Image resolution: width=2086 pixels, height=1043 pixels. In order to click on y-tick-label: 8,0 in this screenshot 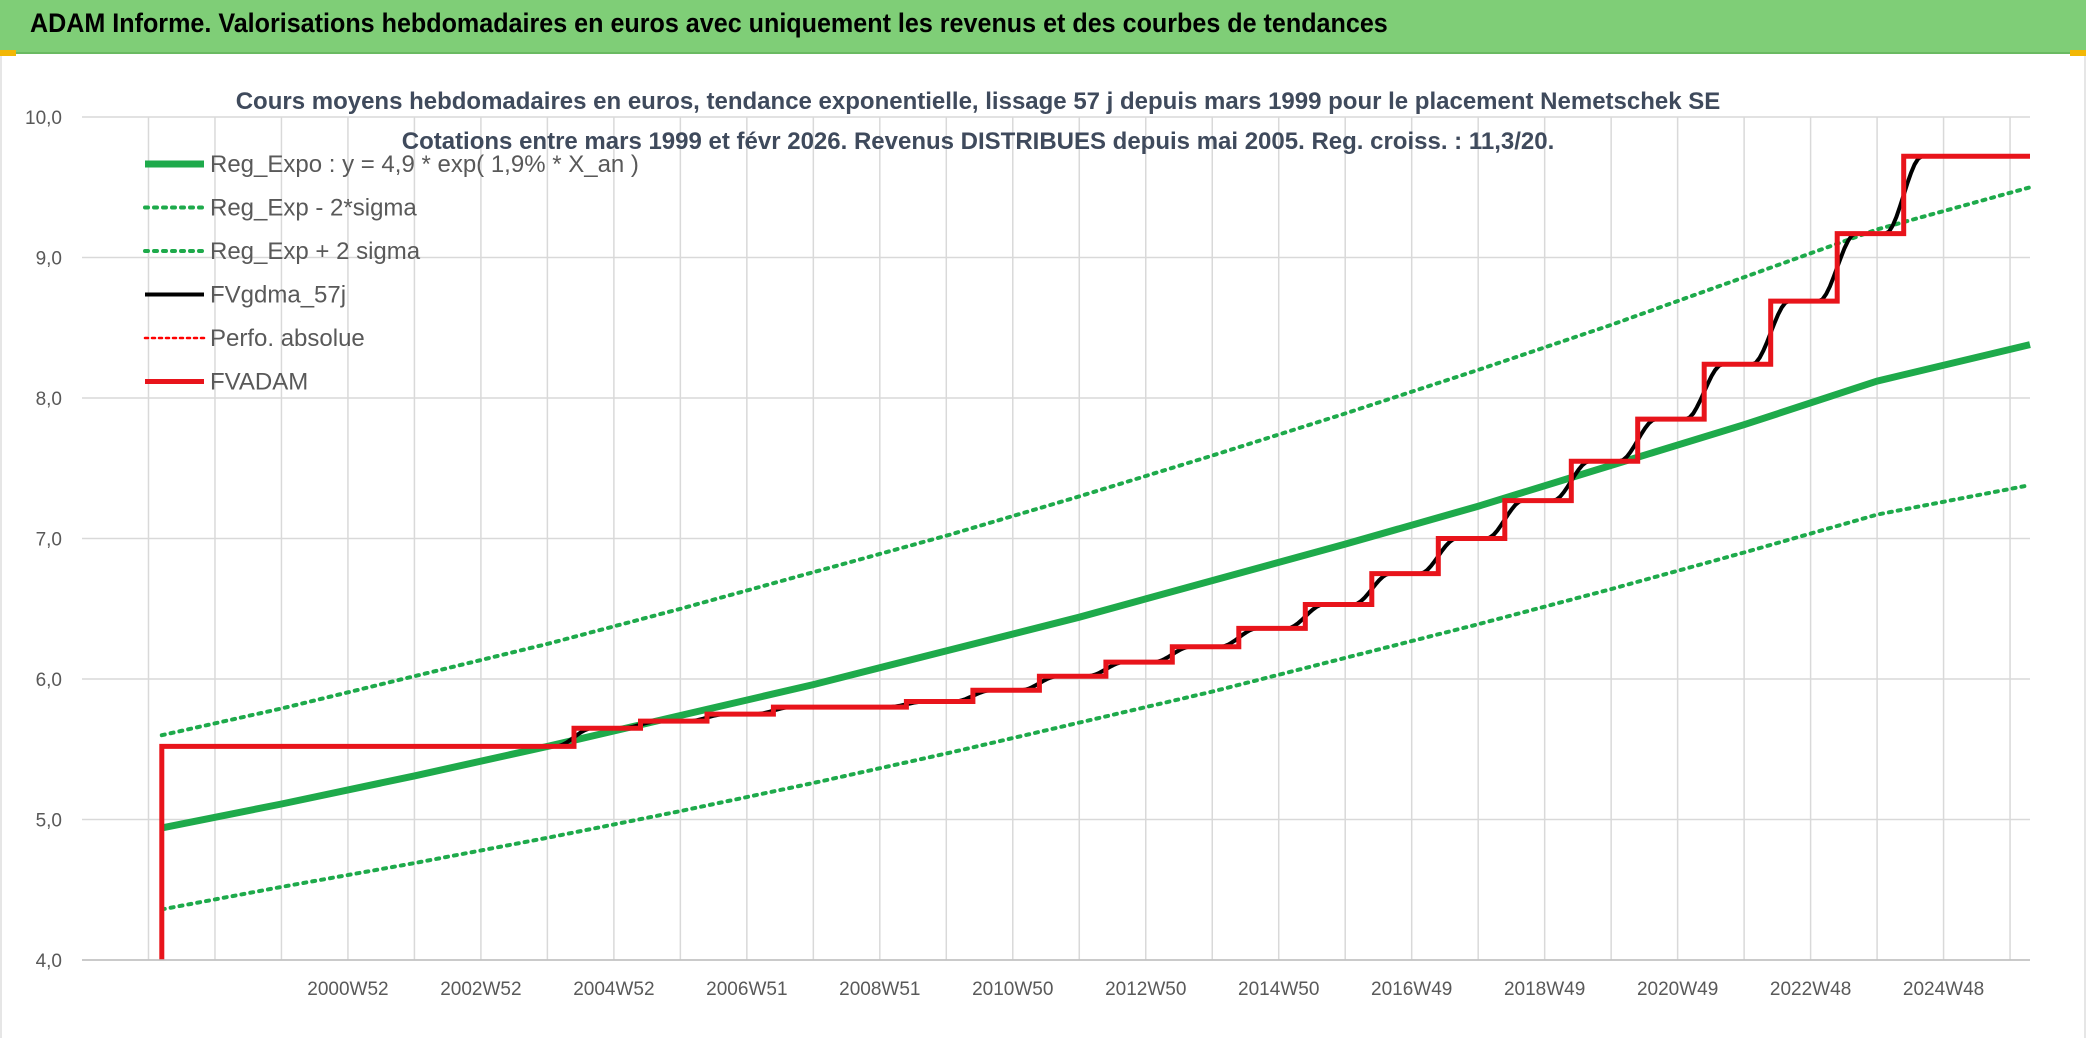, I will do `click(49, 399)`.